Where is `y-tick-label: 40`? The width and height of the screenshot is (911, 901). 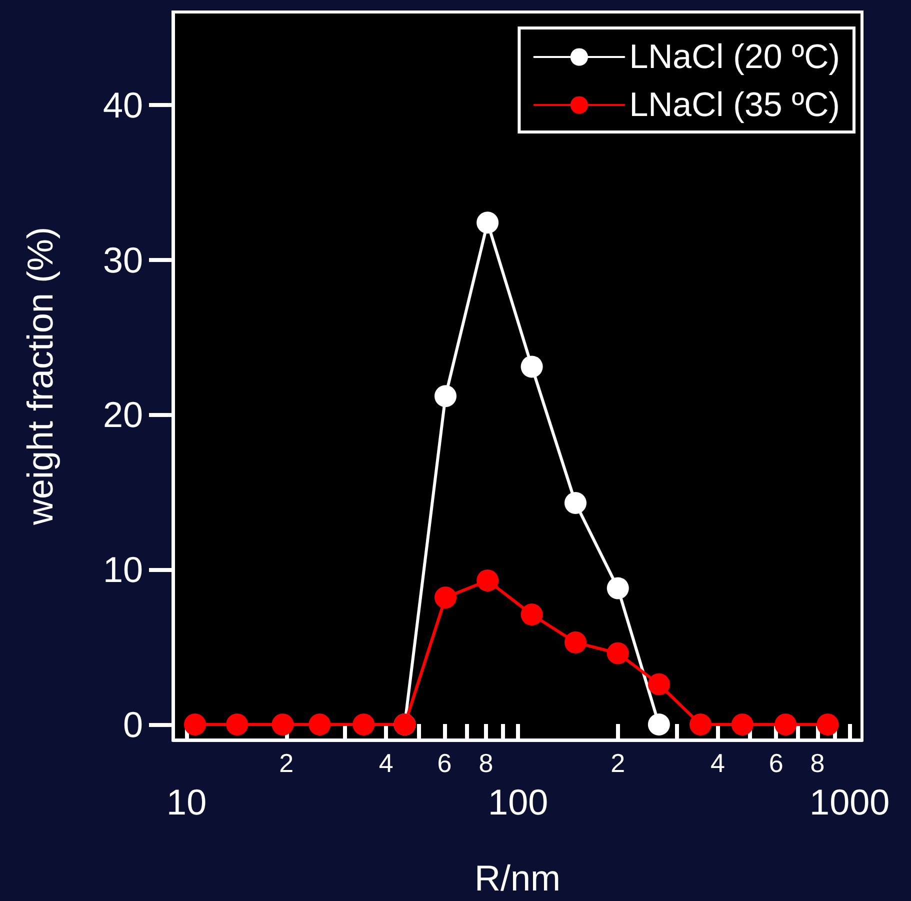
y-tick-label: 40 is located at coordinates (122, 105).